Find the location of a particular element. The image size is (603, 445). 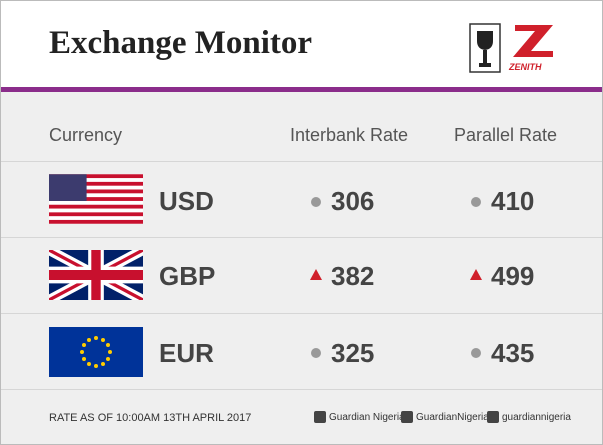

twitter-icon is located at coordinates (407, 417).